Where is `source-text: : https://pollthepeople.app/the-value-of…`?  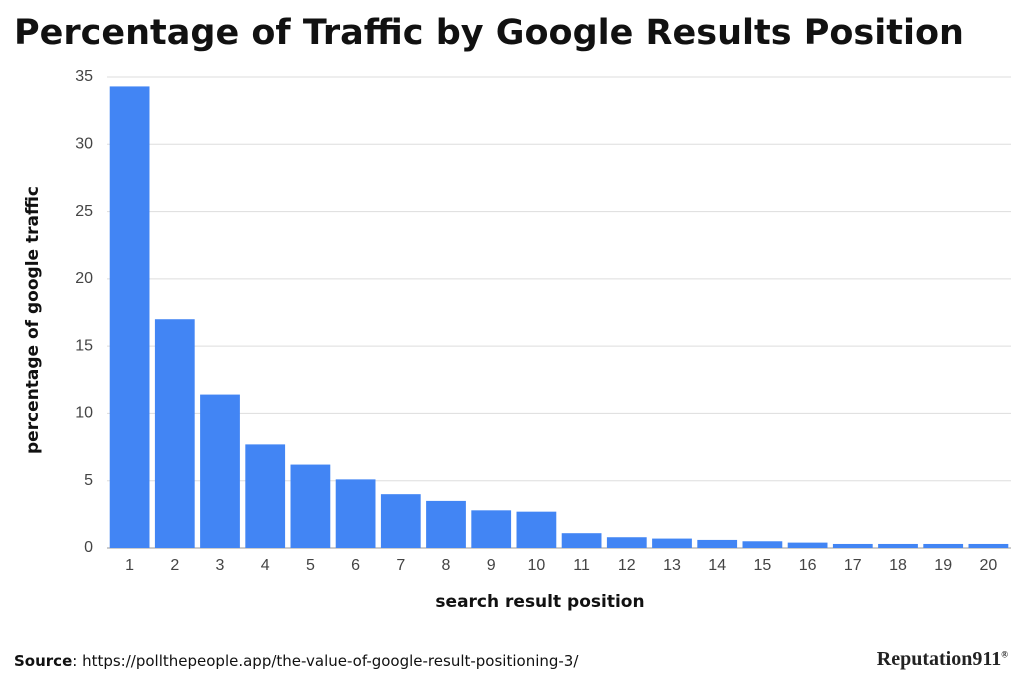
source-text: : https://pollthepeople.app/the-value-of… is located at coordinates (325, 661).